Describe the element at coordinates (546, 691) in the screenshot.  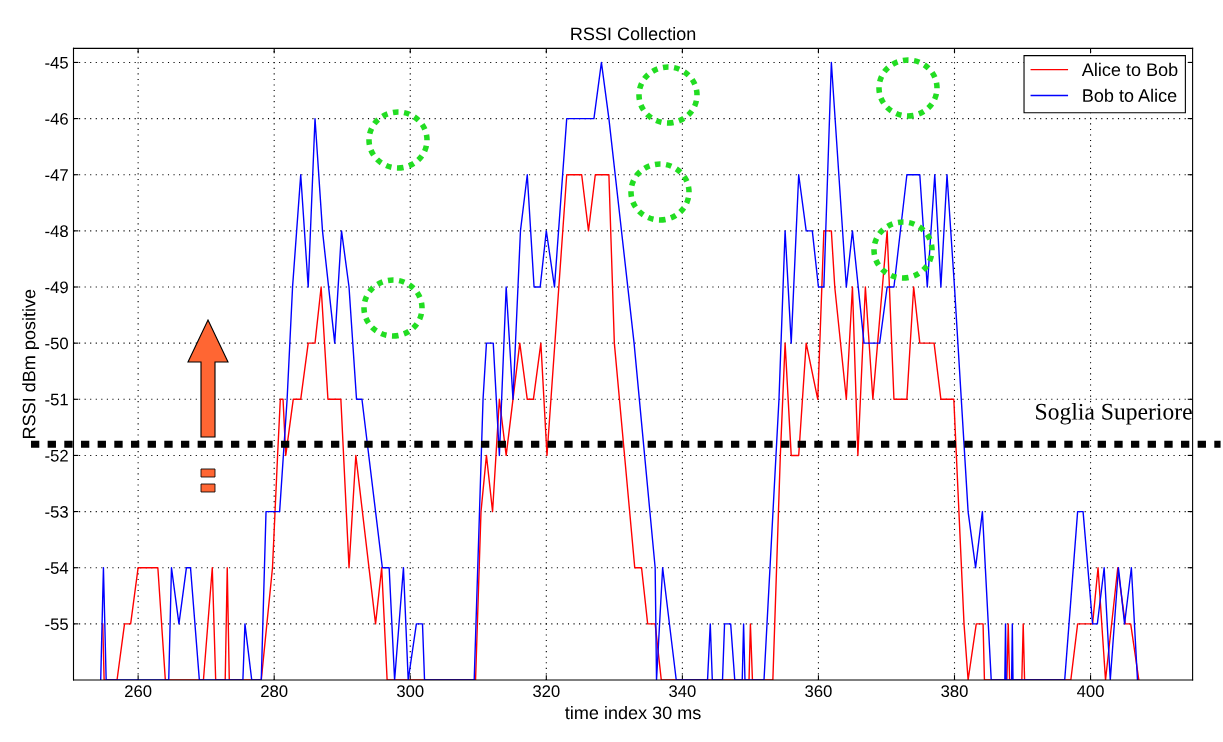
I see `x-tick-label: 320` at that location.